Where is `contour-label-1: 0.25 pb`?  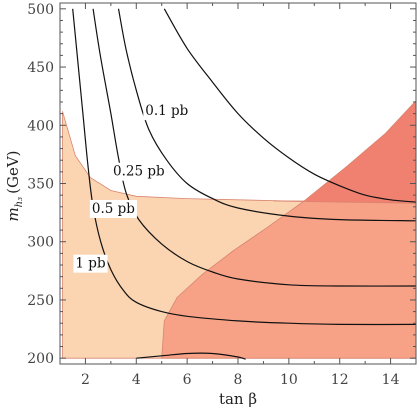
contour-label-1: 0.25 pb is located at coordinates (139, 172).